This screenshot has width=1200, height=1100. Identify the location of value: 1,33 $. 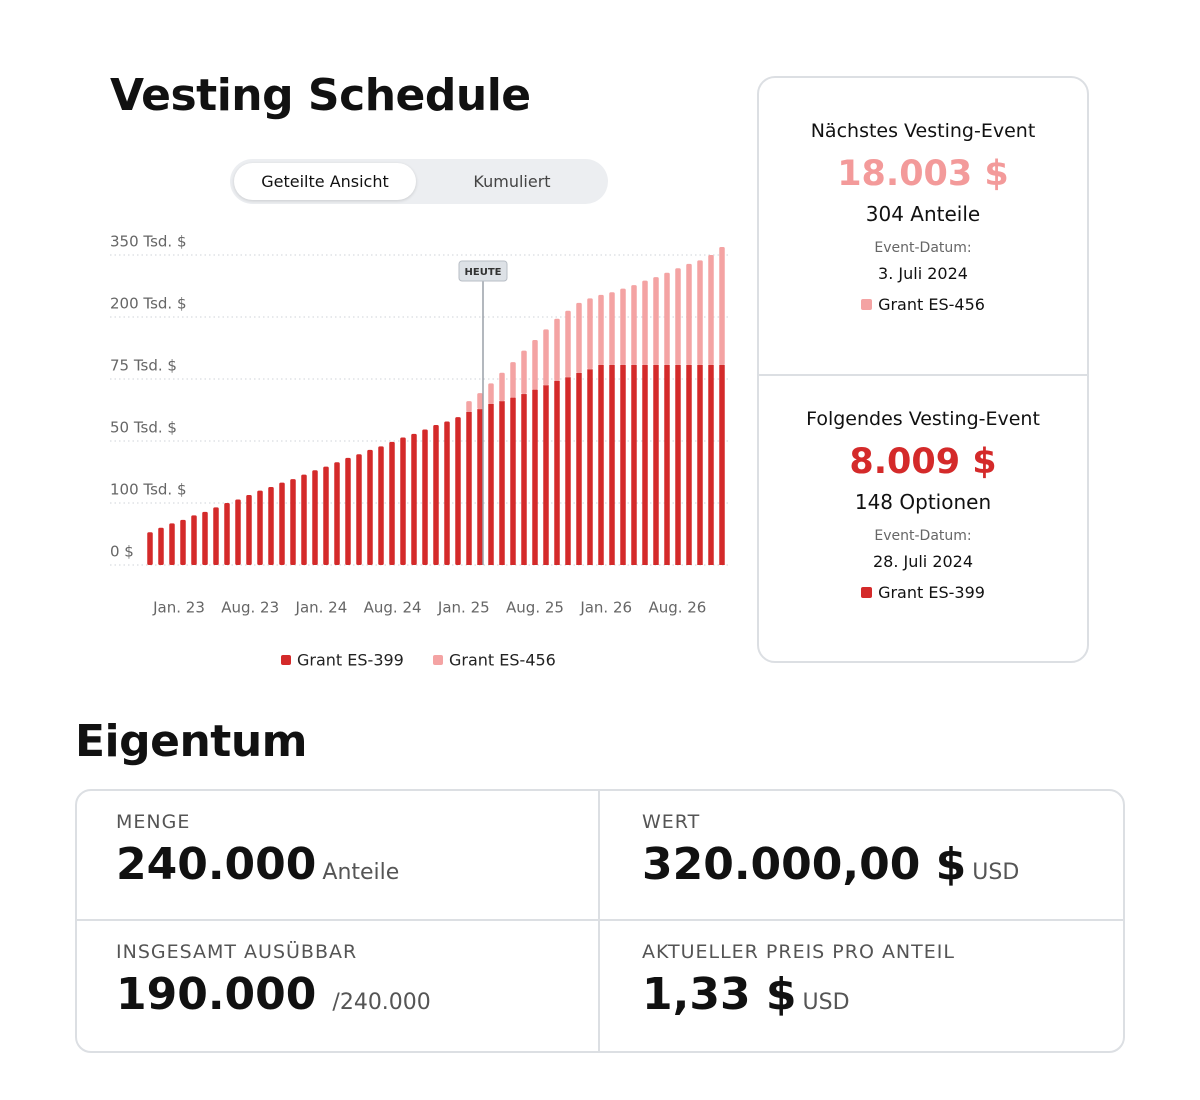
(719, 994).